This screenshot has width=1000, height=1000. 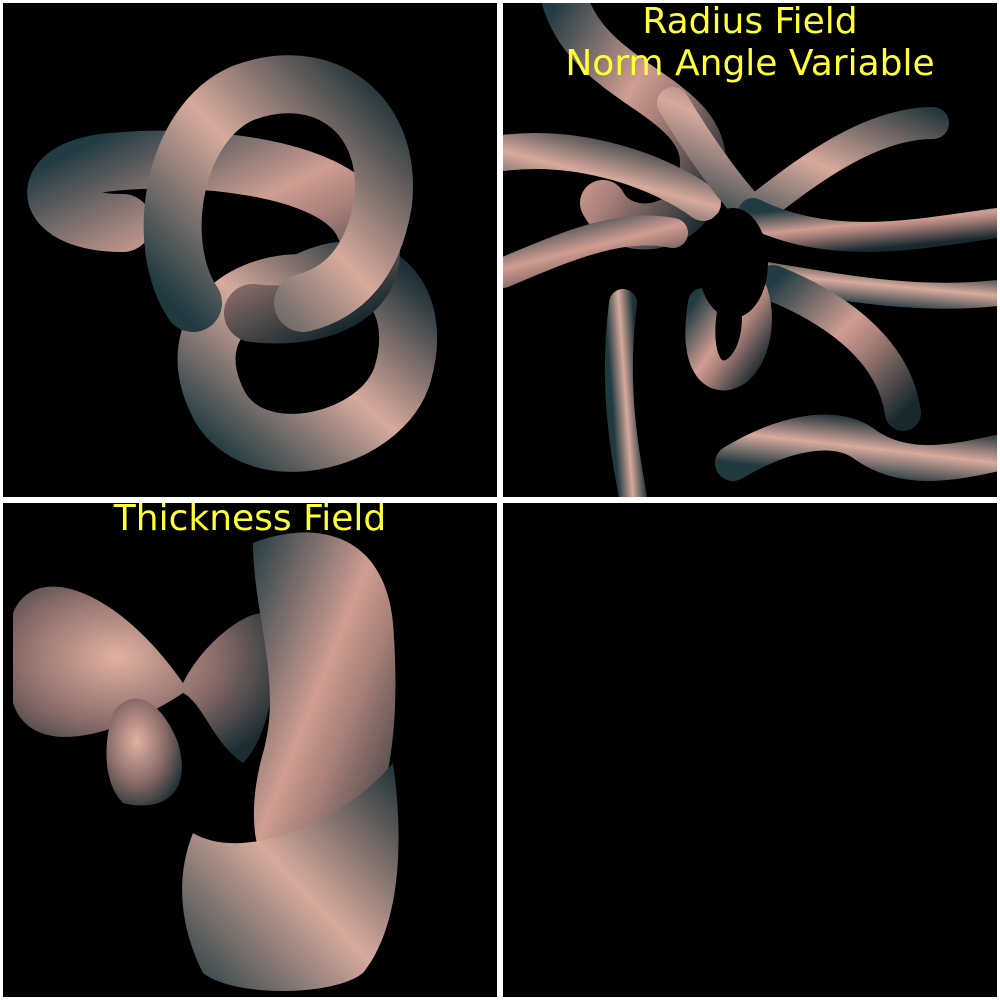 I want to click on panel-top-right-title-line1: Radius Field, so click(x=750, y=22).